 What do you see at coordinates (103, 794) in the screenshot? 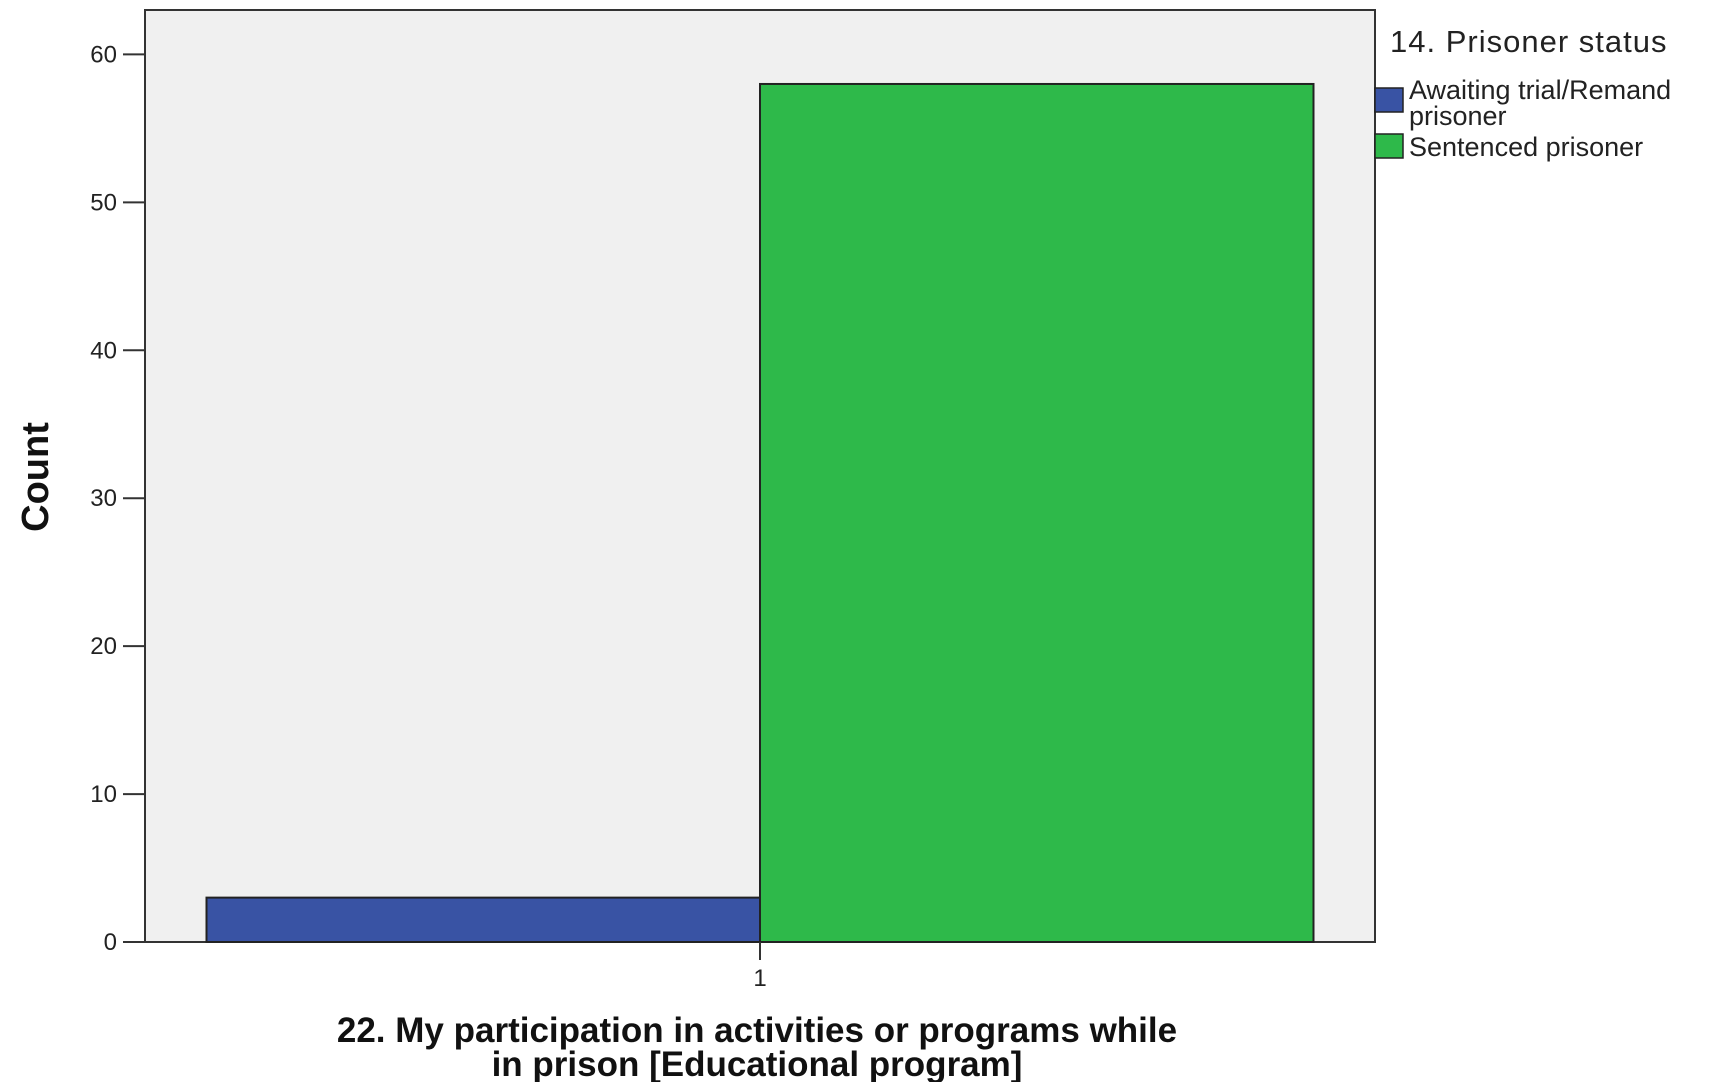
I see `y-tick-label: 10` at bounding box center [103, 794].